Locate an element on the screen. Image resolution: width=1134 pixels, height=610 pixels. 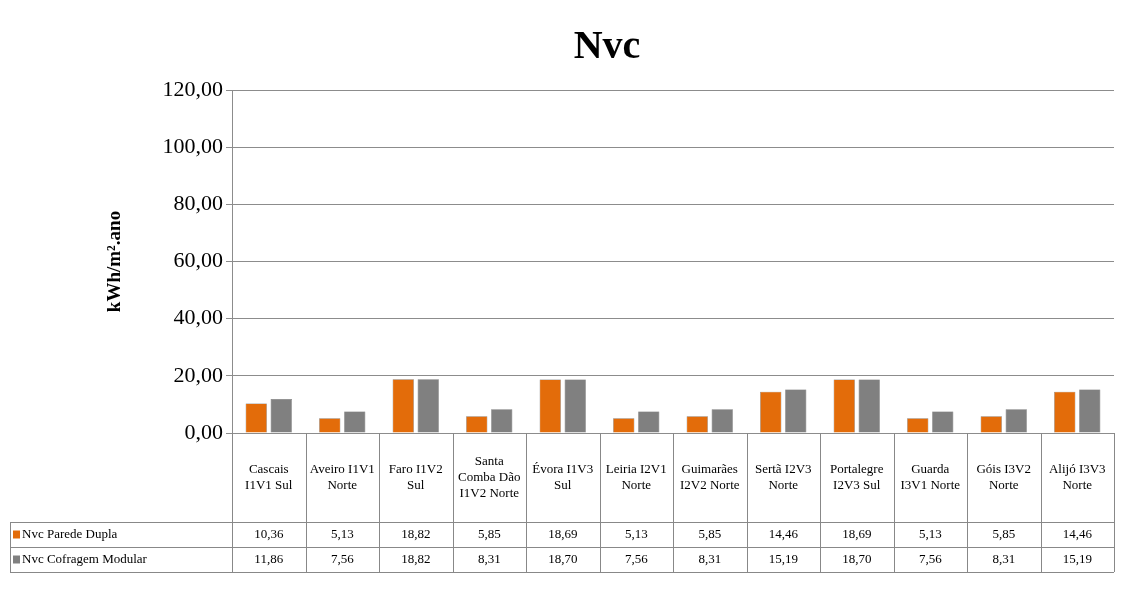
y-tick-label: 120,00 is located at coordinates (192, 88).